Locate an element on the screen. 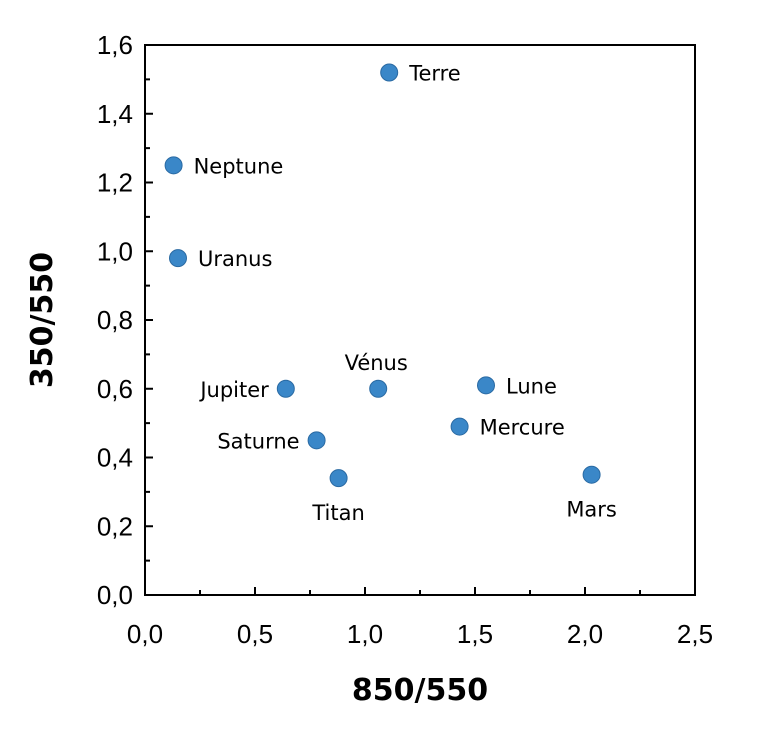 The width and height of the screenshot is (761, 733). x-axis: 0,0 0,5 1,0 1,5 2,0 2,5 is located at coordinates (420, 618).